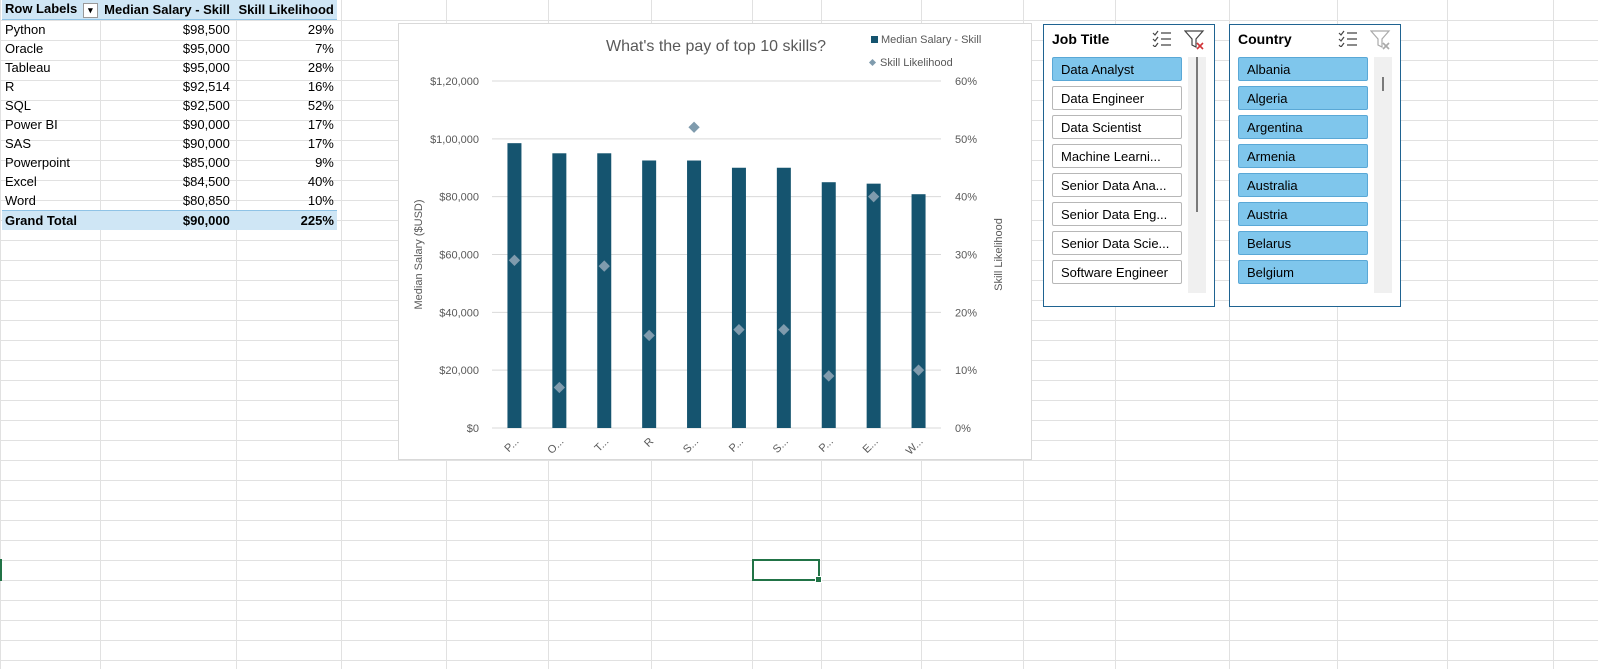  I want to click on grand-total-salary: $90,000, so click(166, 220).